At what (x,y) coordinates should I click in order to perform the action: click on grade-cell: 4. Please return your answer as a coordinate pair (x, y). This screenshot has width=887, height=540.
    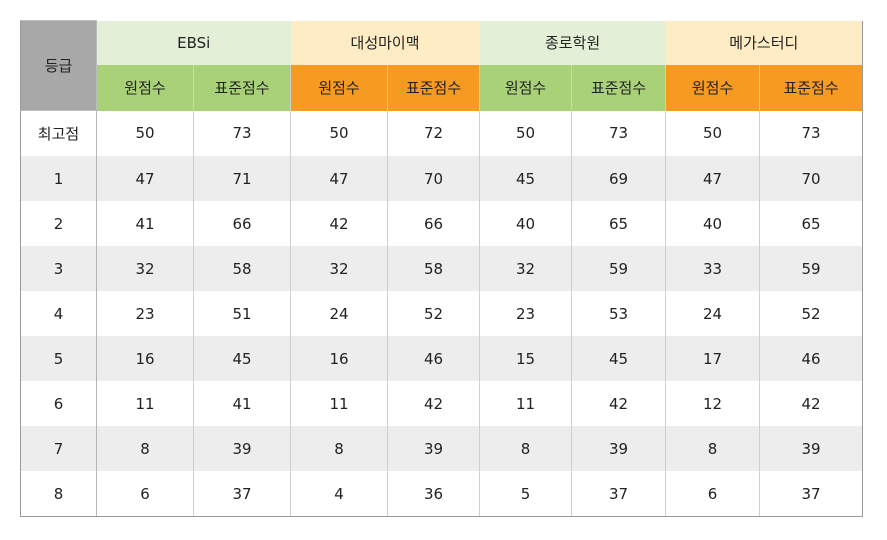
    Looking at the image, I should click on (58, 313).